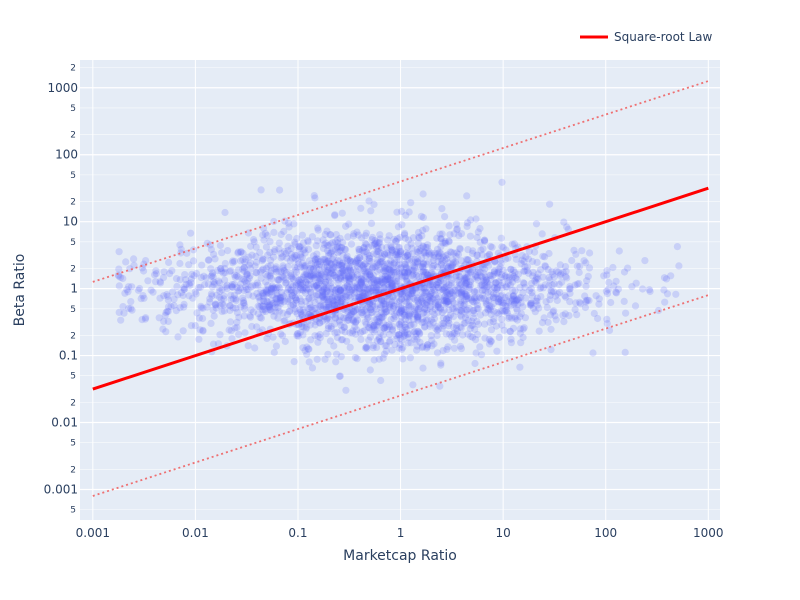 The image size is (800, 600). What do you see at coordinates (73, 444) in the screenshot?
I see `y-tick-label-minor: 5` at bounding box center [73, 444].